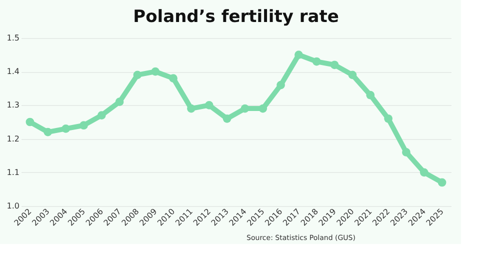  What do you see at coordinates (13, 139) in the screenshot?
I see `y-tick-label: 1.2` at bounding box center [13, 139].